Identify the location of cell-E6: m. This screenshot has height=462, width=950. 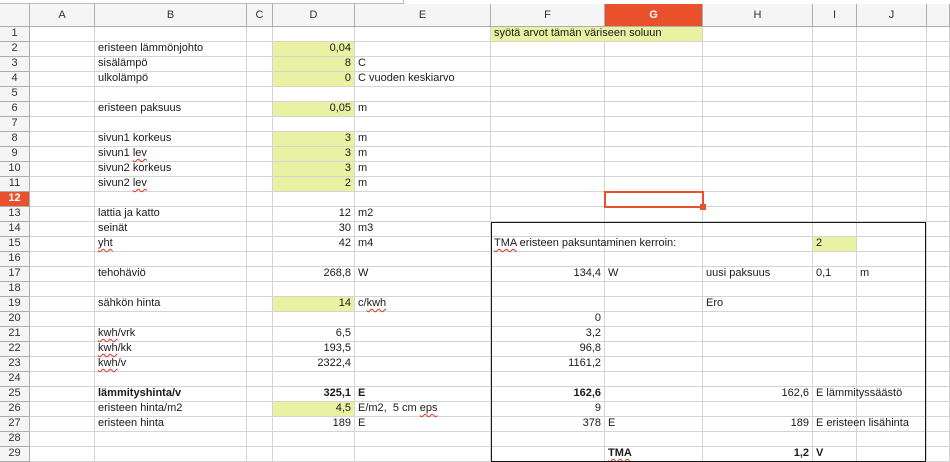
(423, 109).